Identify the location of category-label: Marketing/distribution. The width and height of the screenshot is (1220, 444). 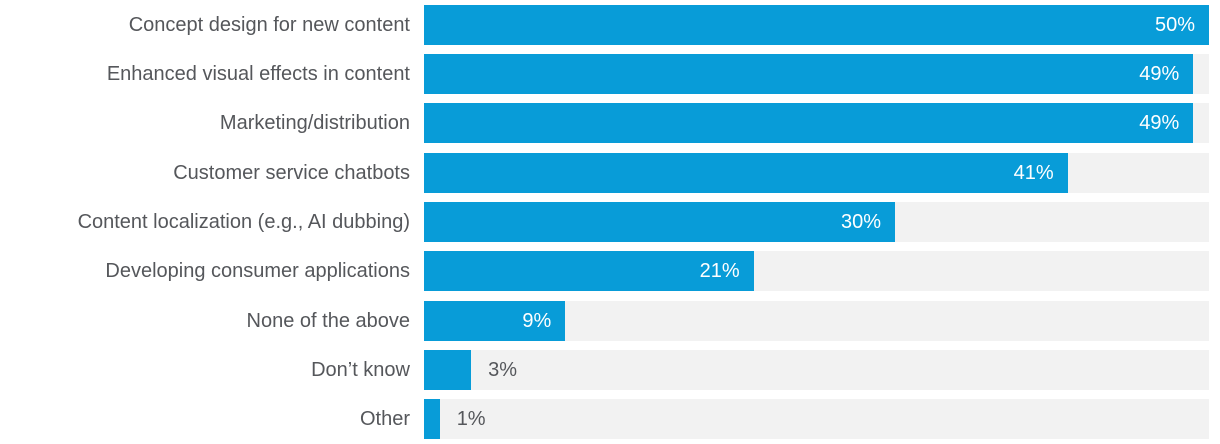
(314, 123).